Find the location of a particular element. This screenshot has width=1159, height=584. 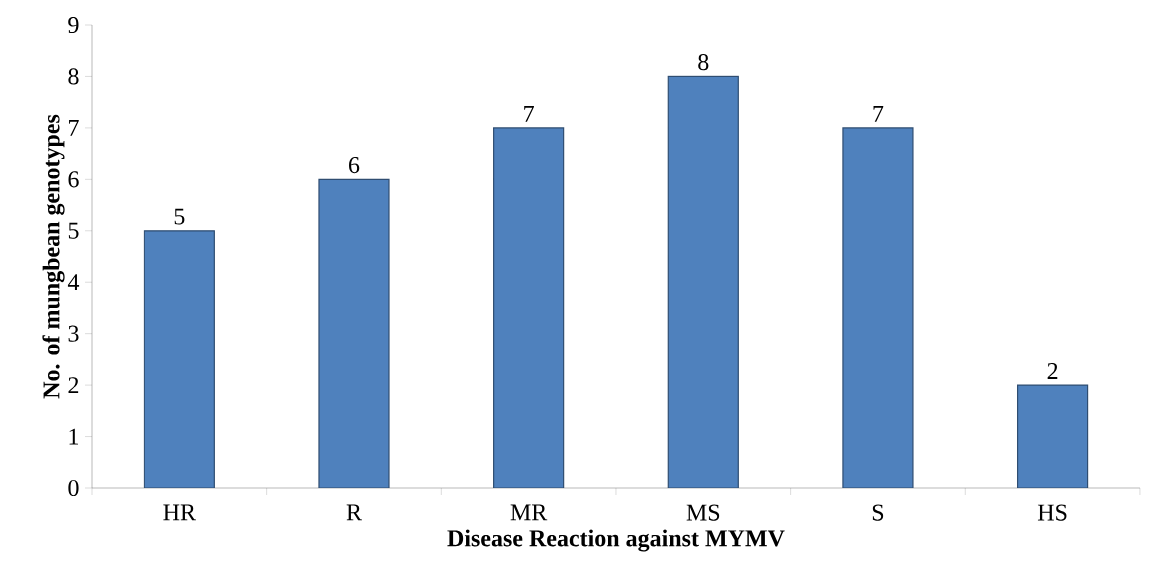

y-tick-label: 7 is located at coordinates (74, 128).